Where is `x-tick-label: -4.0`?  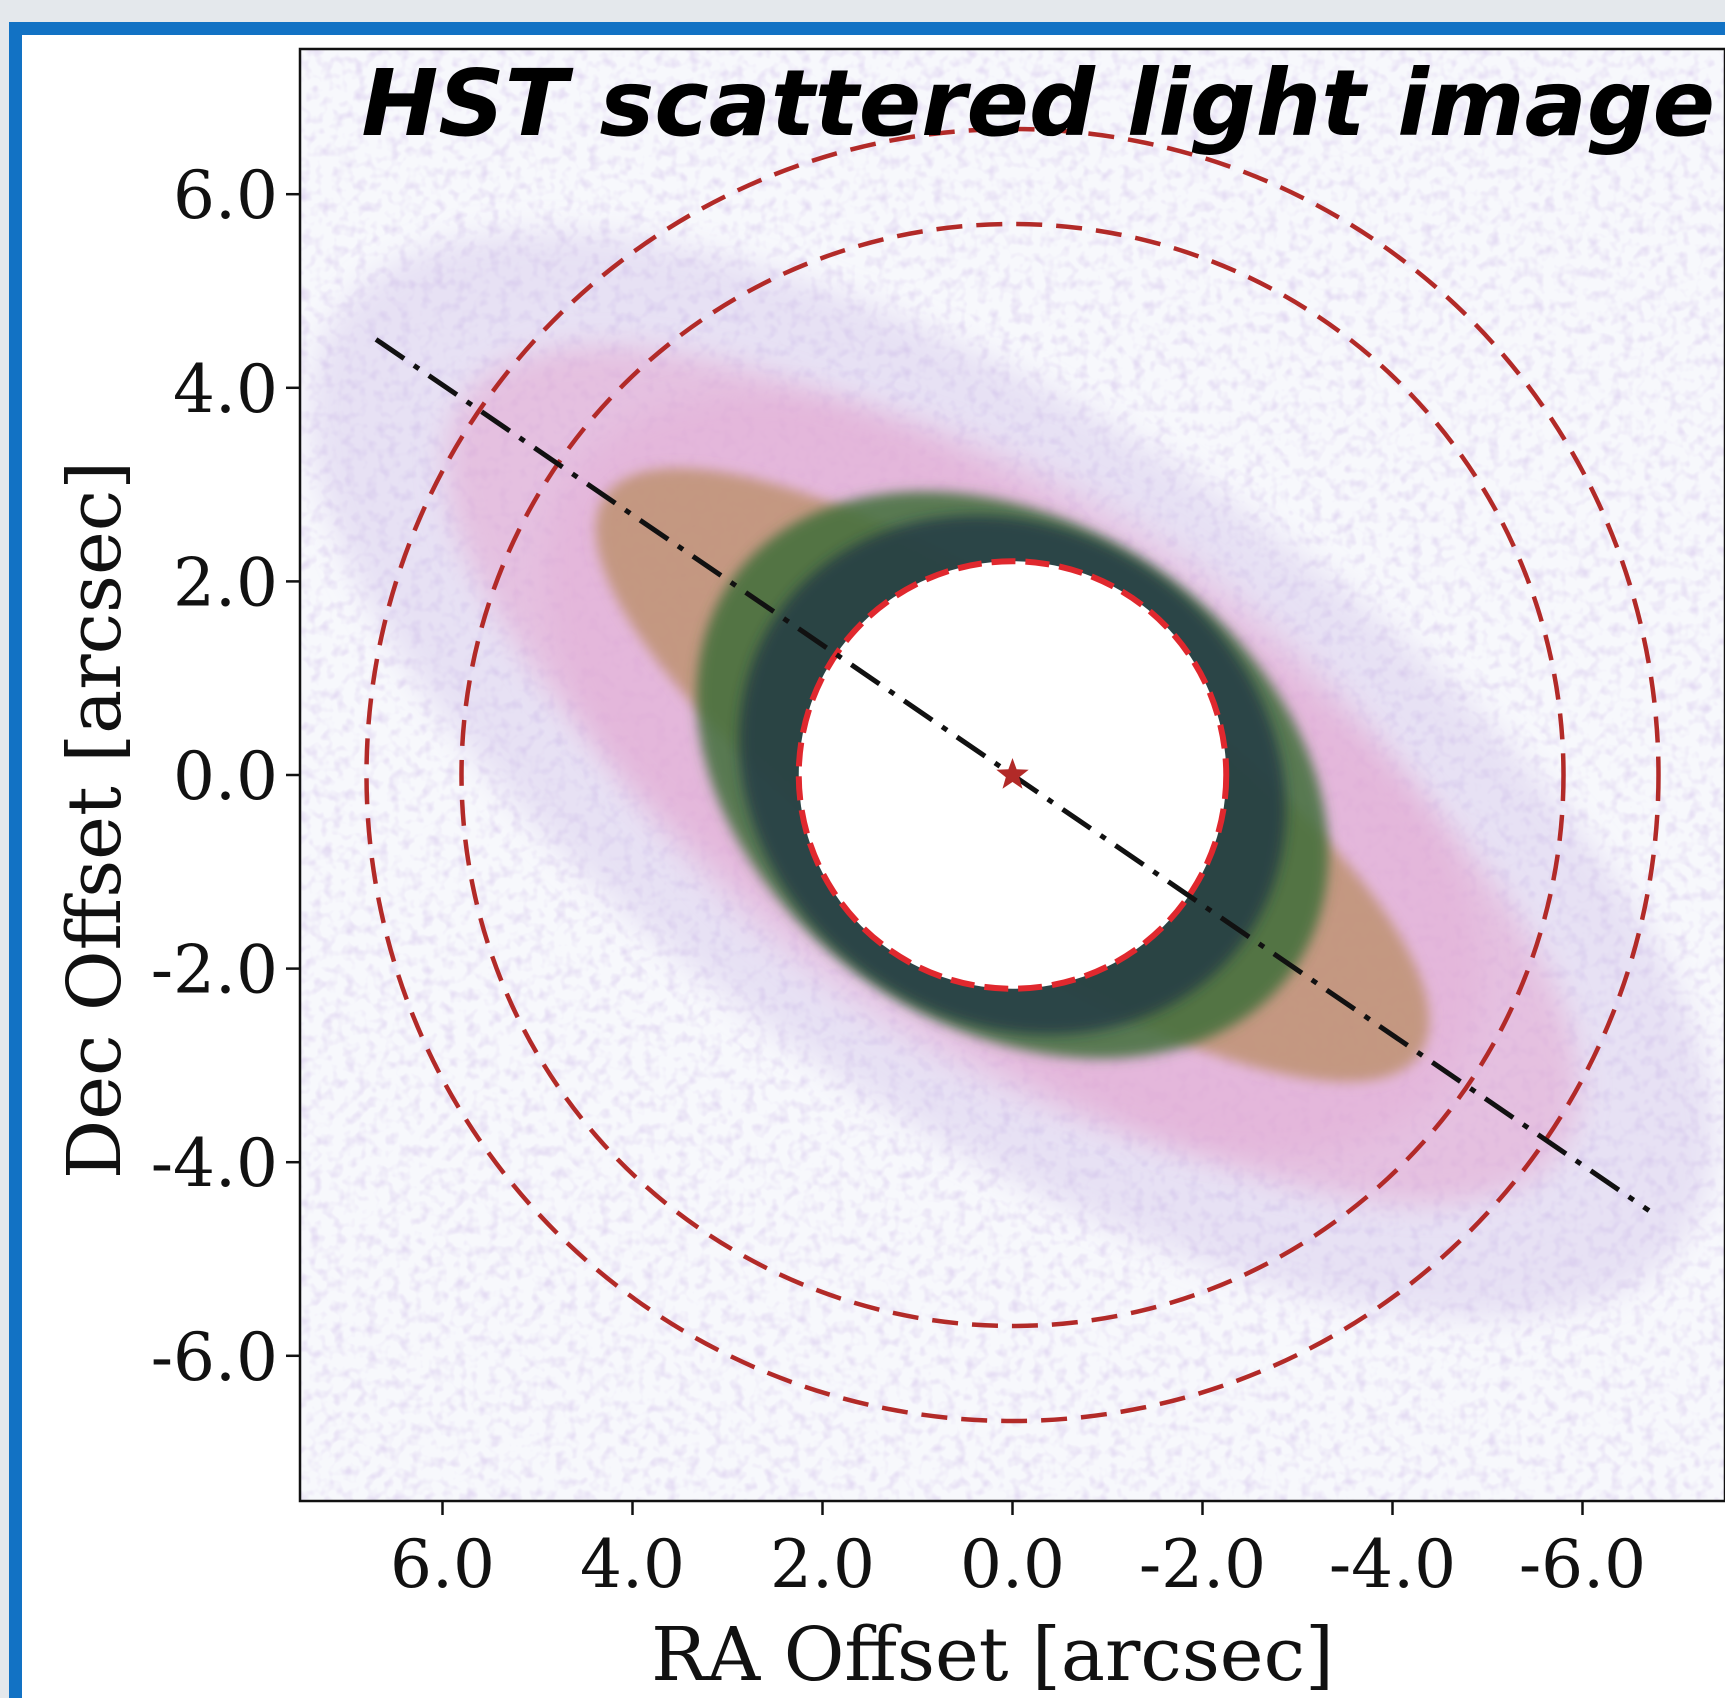 x-tick-label: -4.0 is located at coordinates (1392, 1564).